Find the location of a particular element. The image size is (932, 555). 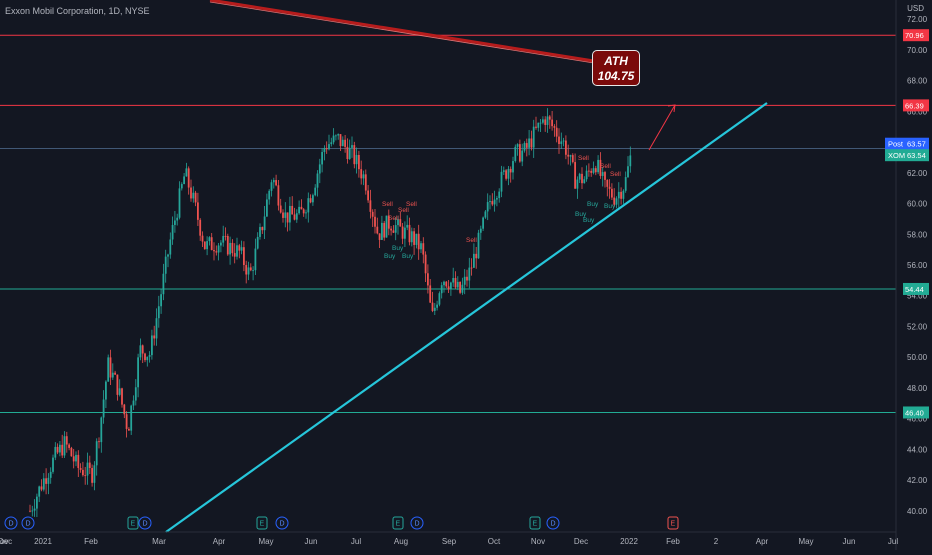

price-tick-label: 62.00 is located at coordinates (917, 173).